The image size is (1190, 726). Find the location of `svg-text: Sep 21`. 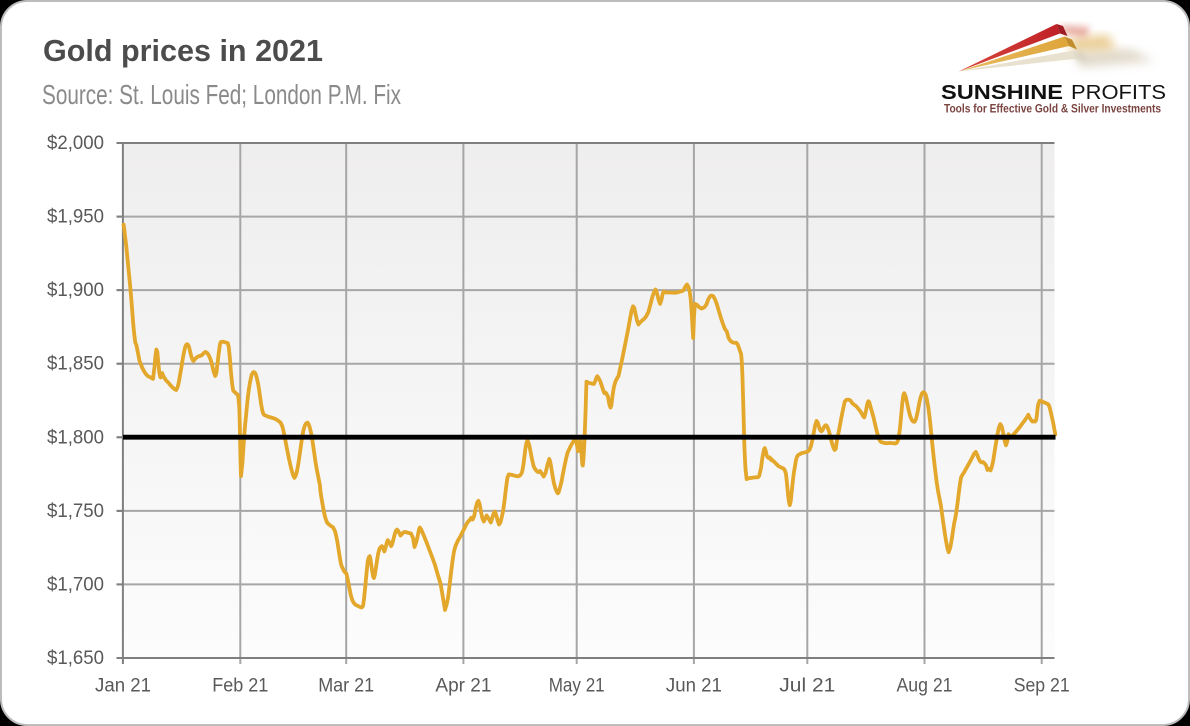

svg-text: Sep 21 is located at coordinates (1042, 686).